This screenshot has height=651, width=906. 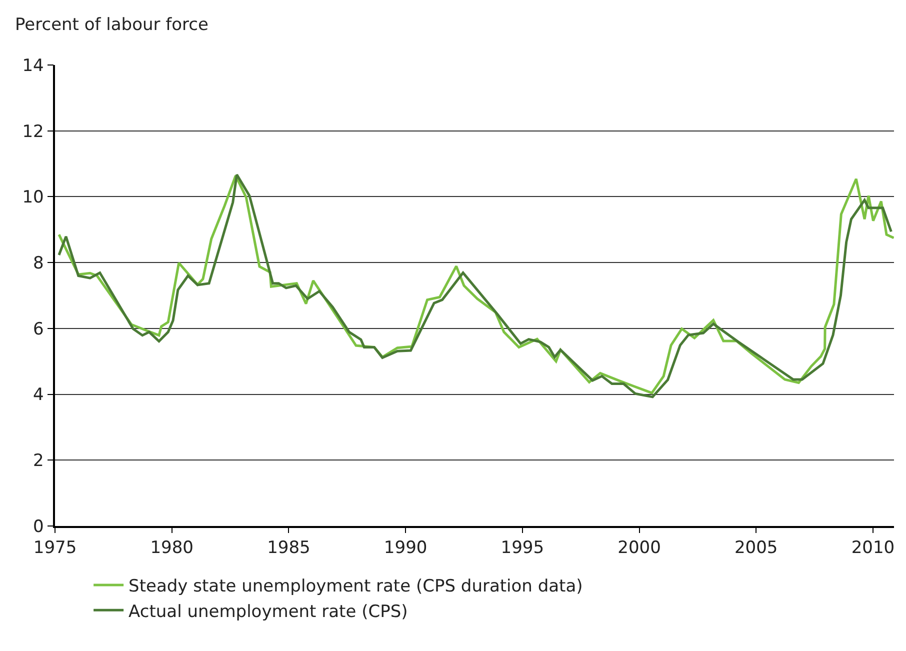 What do you see at coordinates (38, 526) in the screenshot?
I see `y-tick-label: 0` at bounding box center [38, 526].